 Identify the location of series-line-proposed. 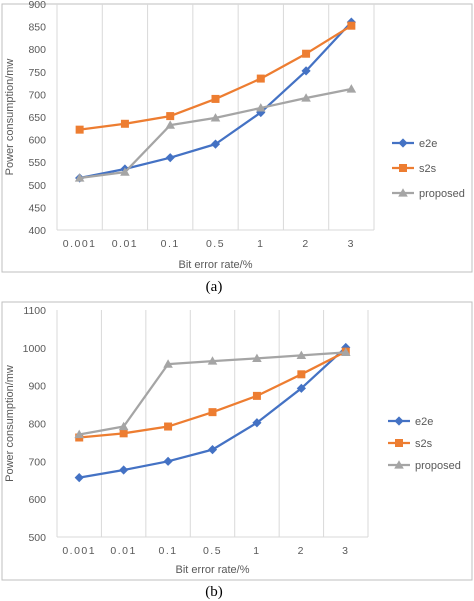
(212, 393).